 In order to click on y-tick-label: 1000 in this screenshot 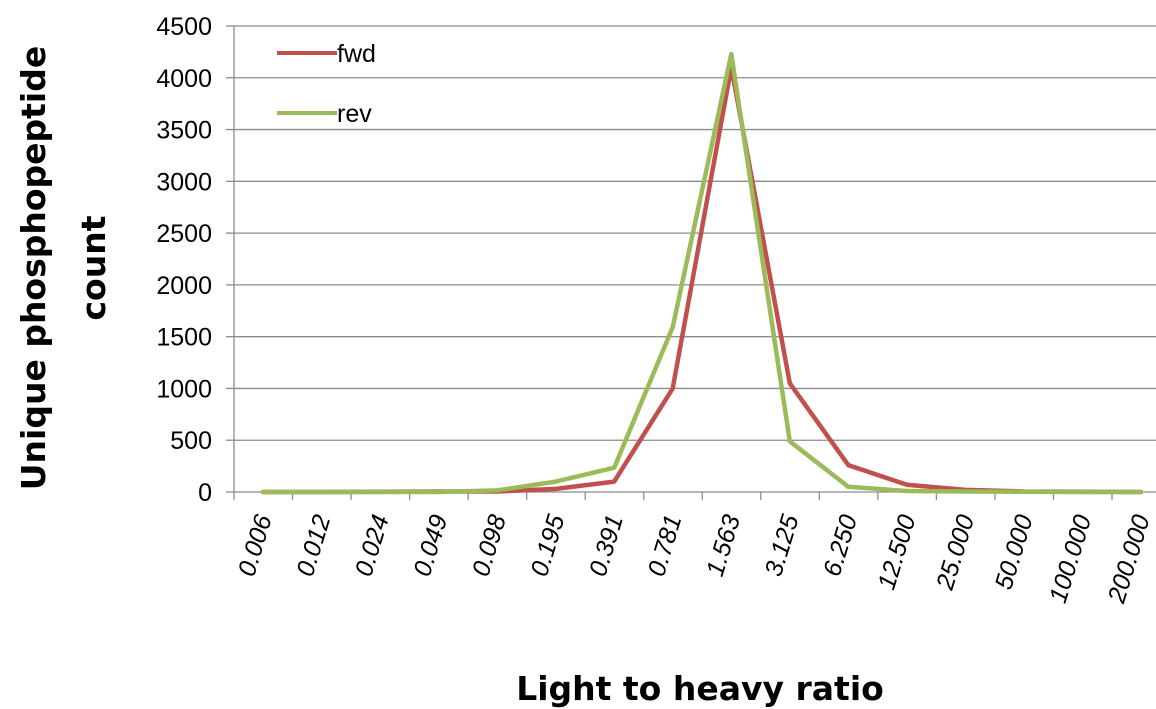, I will do `click(184, 389)`.